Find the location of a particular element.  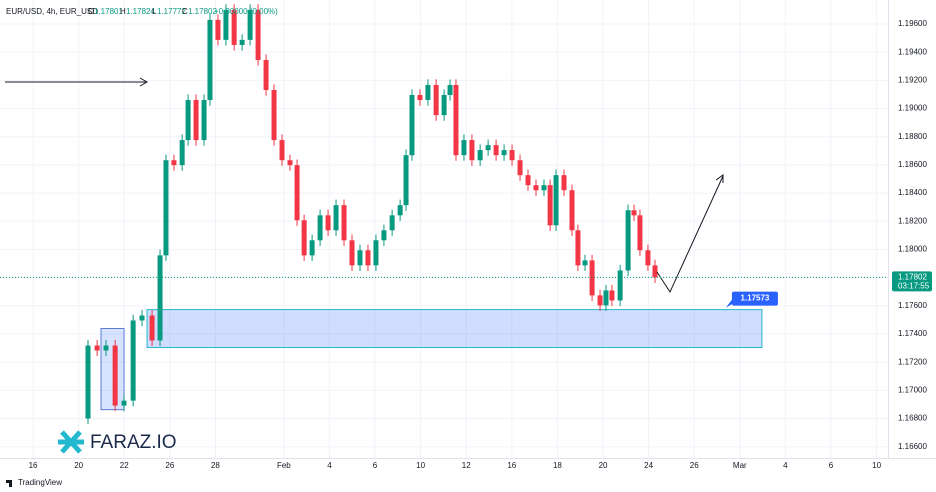

ohlc-open: 1.17801 is located at coordinates (108, 11).